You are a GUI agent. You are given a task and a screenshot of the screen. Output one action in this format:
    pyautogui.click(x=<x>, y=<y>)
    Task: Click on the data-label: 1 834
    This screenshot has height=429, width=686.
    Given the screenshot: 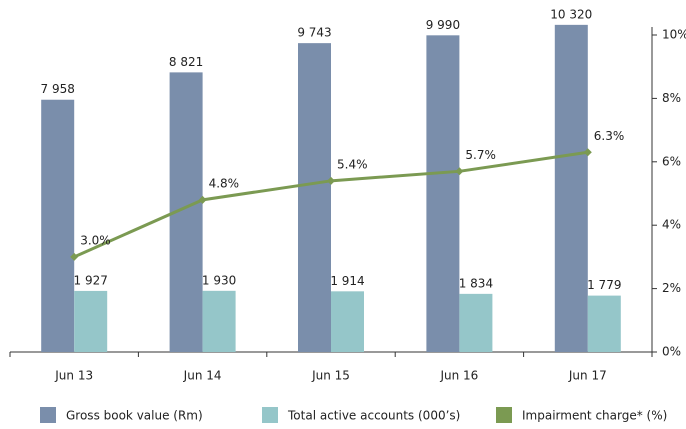 What is the action you would take?
    pyautogui.click(x=476, y=283)
    